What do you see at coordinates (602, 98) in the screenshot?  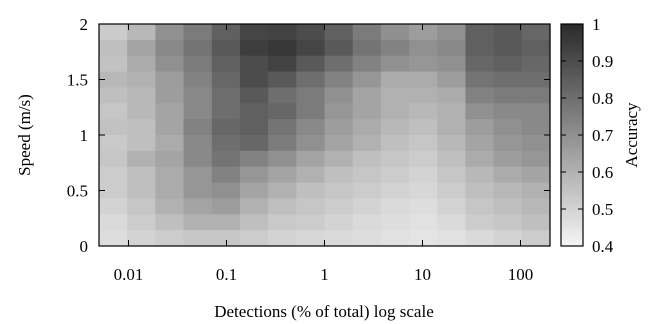 I see `colorbar-tick-label: 0.8` at bounding box center [602, 98].